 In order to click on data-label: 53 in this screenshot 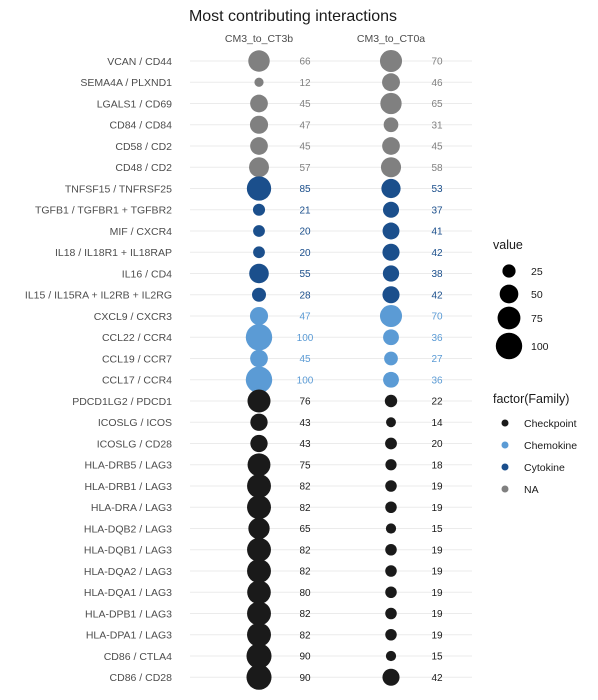, I will do `click(437, 189)`.